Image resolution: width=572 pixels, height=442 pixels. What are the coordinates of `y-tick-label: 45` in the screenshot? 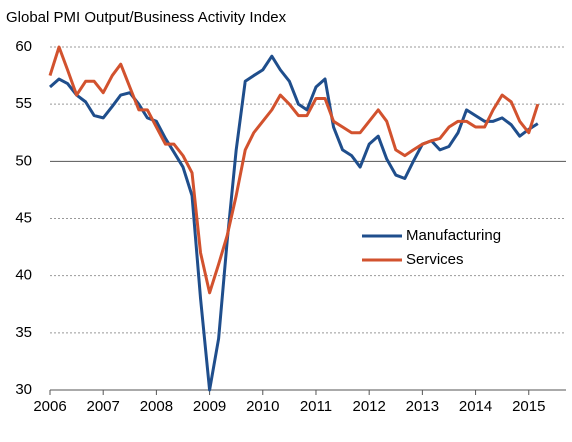 It's located at (23, 217).